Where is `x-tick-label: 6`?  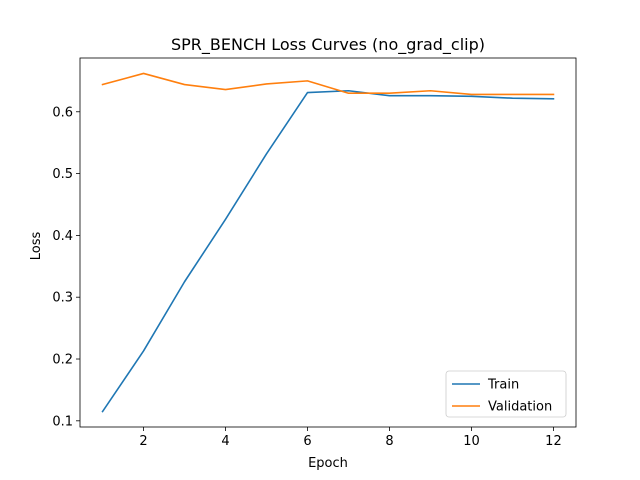
x-tick-label: 6 is located at coordinates (307, 441).